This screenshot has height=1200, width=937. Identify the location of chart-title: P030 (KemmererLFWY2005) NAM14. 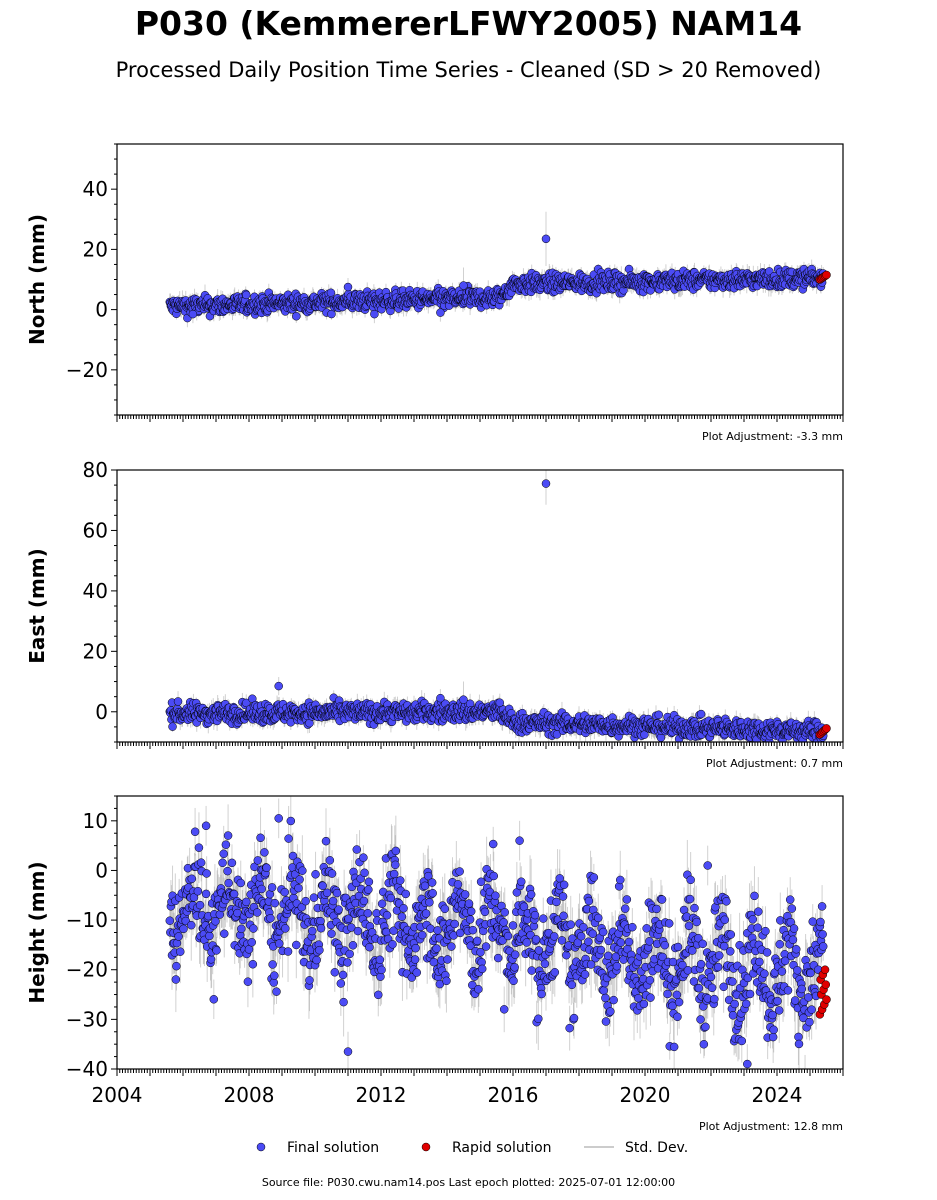
(468, 23).